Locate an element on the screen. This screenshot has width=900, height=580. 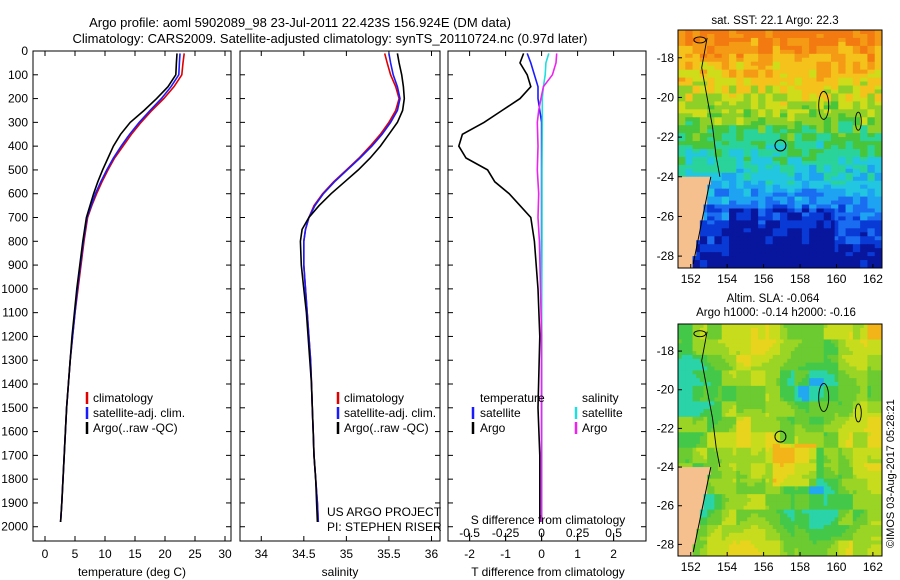
legend-label-satclim: satellite-adj. clim. is located at coordinates (139, 413).